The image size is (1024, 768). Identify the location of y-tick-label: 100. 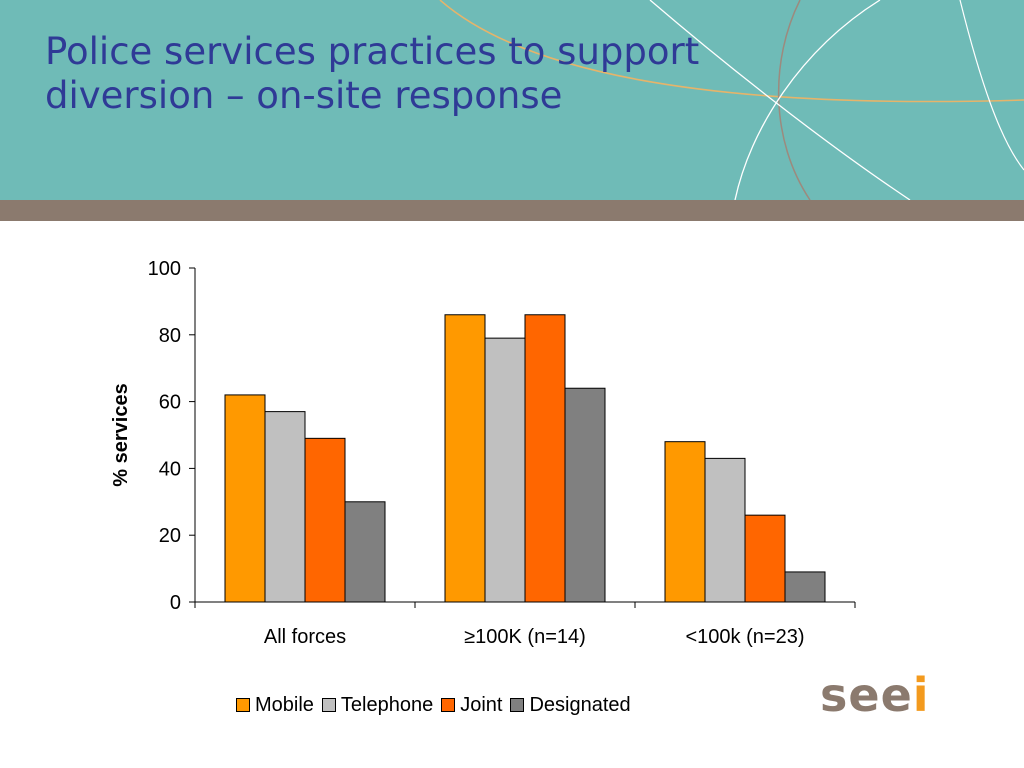
(164, 269).